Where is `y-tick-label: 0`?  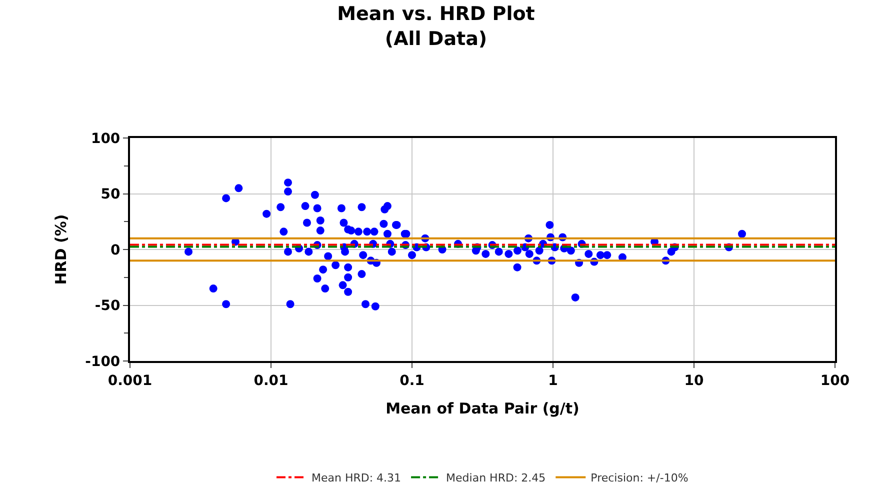 y-tick-label: 0 is located at coordinates (115, 250).